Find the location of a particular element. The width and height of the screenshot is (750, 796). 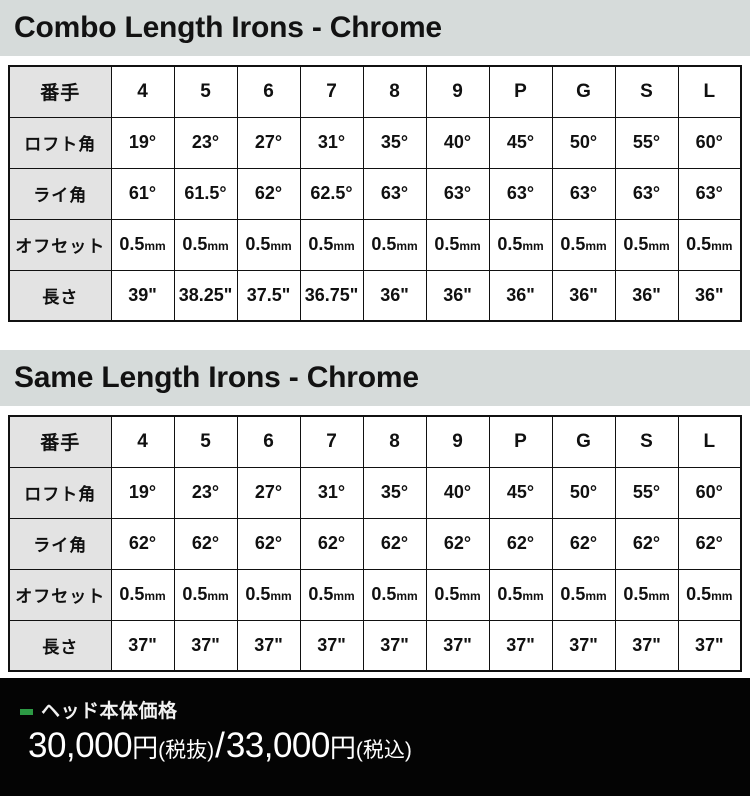

cell-club-g: G is located at coordinates (583, 441).